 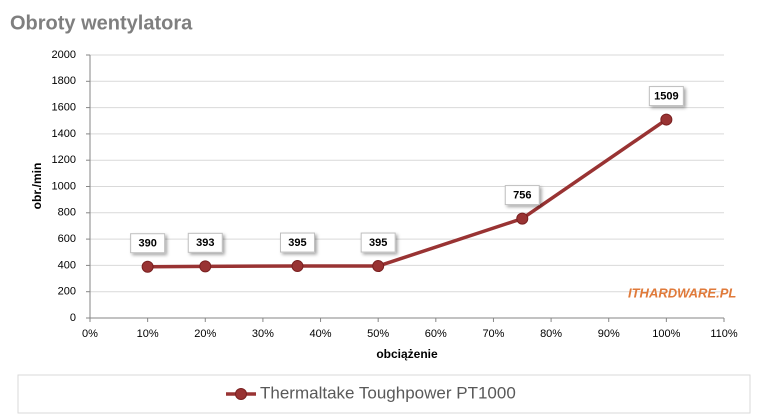 What do you see at coordinates (407, 354) in the screenshot?
I see `x-axis-label: obciążenie` at bounding box center [407, 354].